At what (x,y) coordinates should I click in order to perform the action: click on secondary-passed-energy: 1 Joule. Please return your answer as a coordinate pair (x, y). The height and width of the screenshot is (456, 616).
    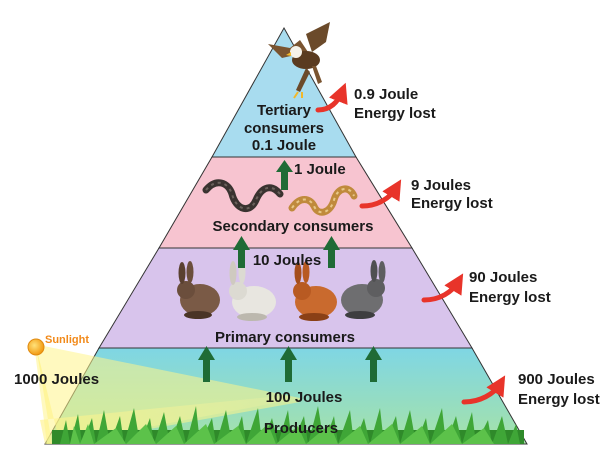
    Looking at the image, I should click on (320, 169).